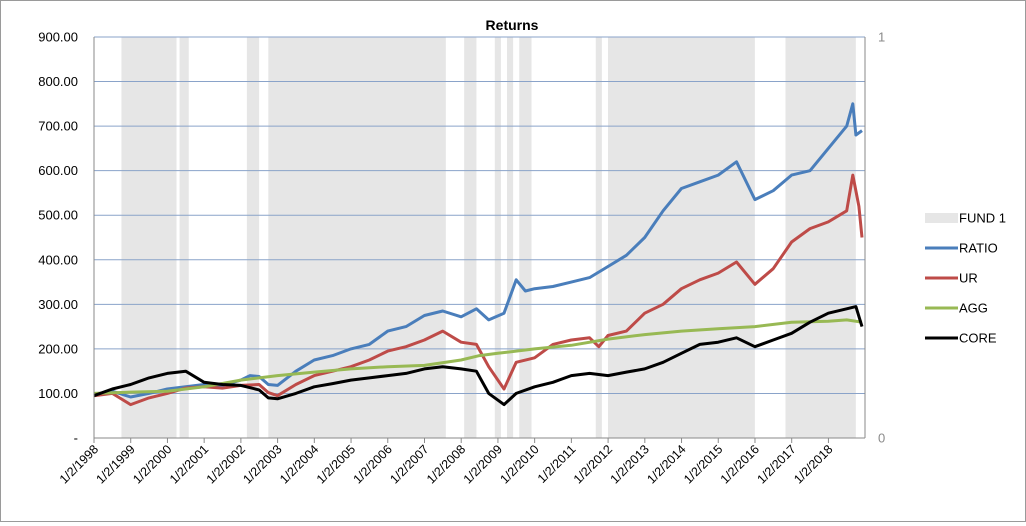 Image resolution: width=1026 pixels, height=526 pixels. What do you see at coordinates (58, 348) in the screenshot?
I see `y-tick-label: 200.00` at bounding box center [58, 348].